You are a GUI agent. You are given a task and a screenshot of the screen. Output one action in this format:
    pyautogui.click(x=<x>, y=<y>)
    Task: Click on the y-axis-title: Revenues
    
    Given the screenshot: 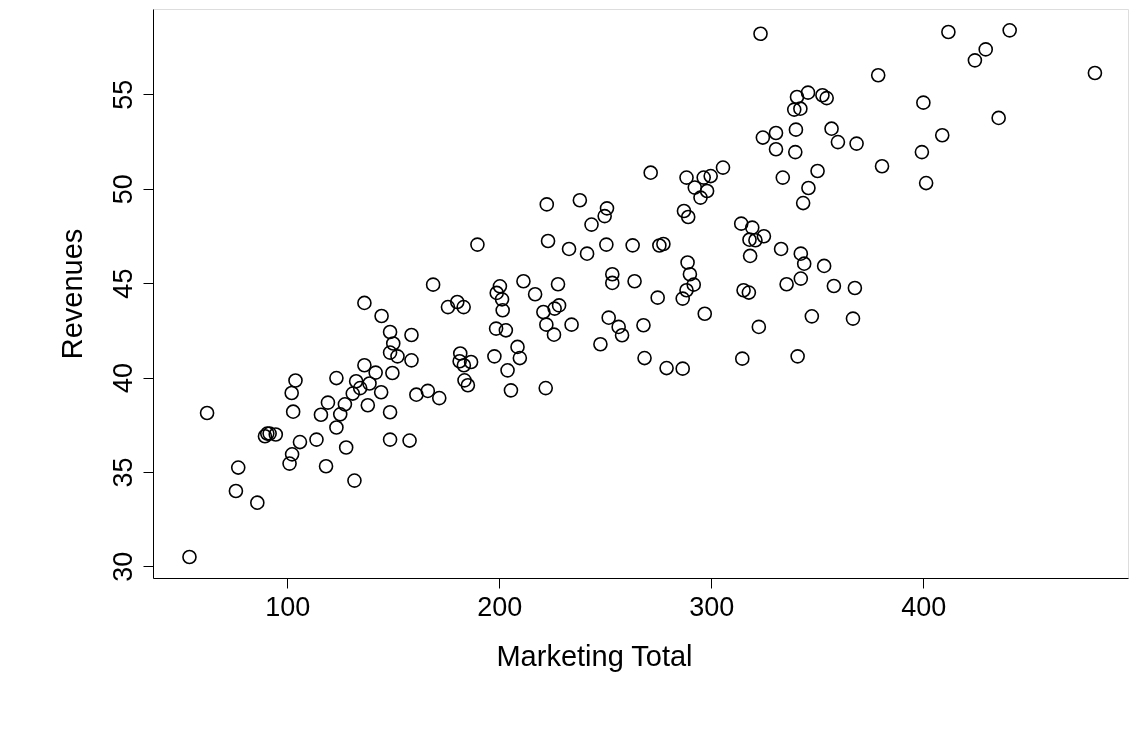 What is the action you would take?
    pyautogui.click(x=71, y=294)
    